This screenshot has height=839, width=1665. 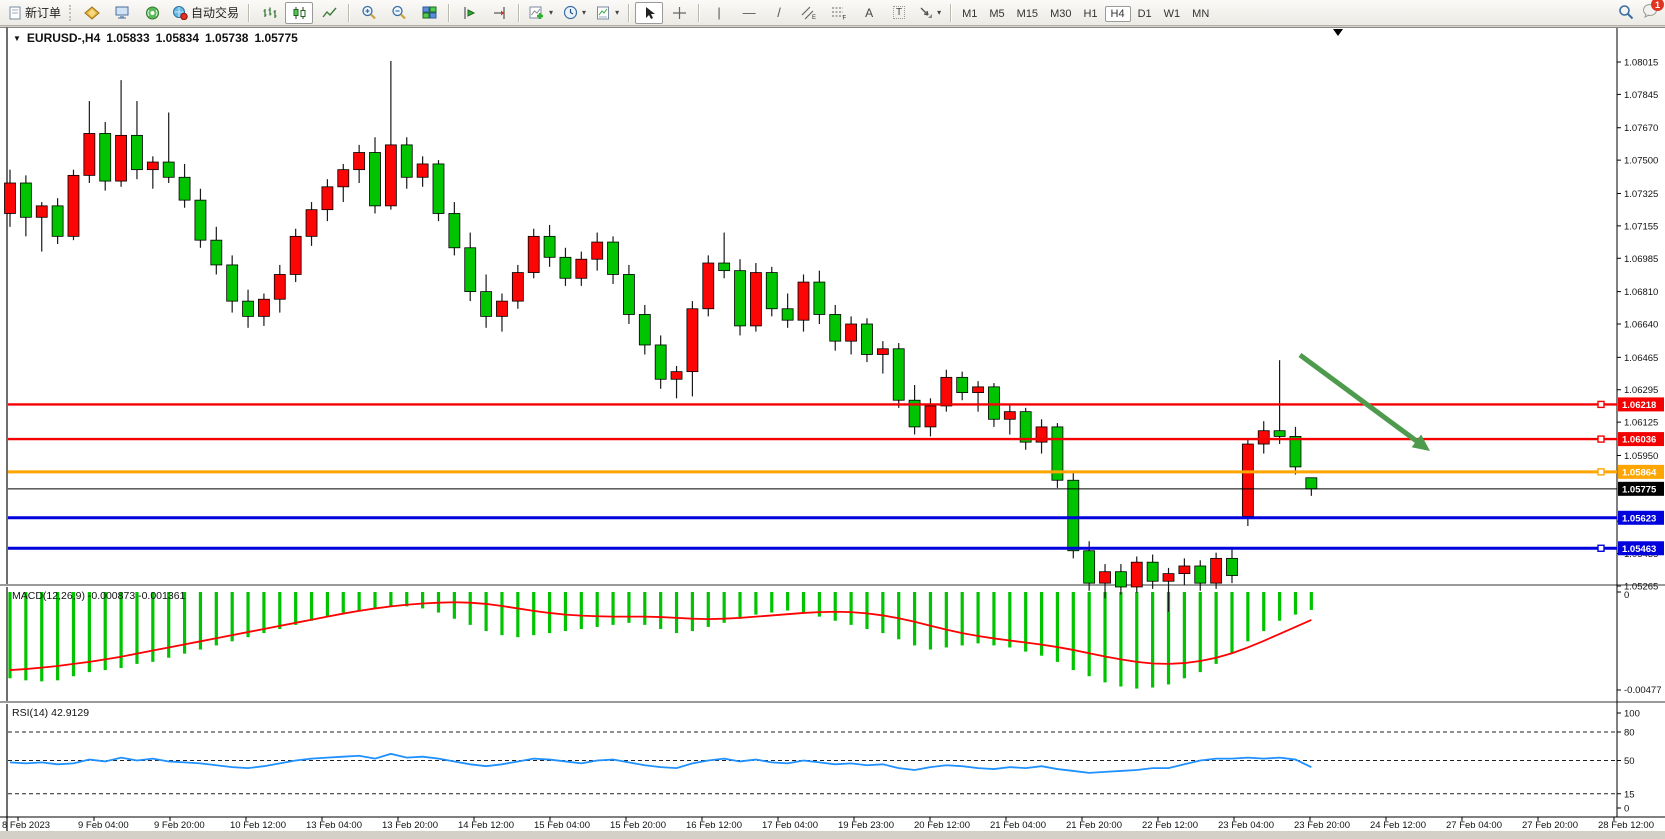 What do you see at coordinates (152, 13) in the screenshot?
I see `signals-button` at bounding box center [152, 13].